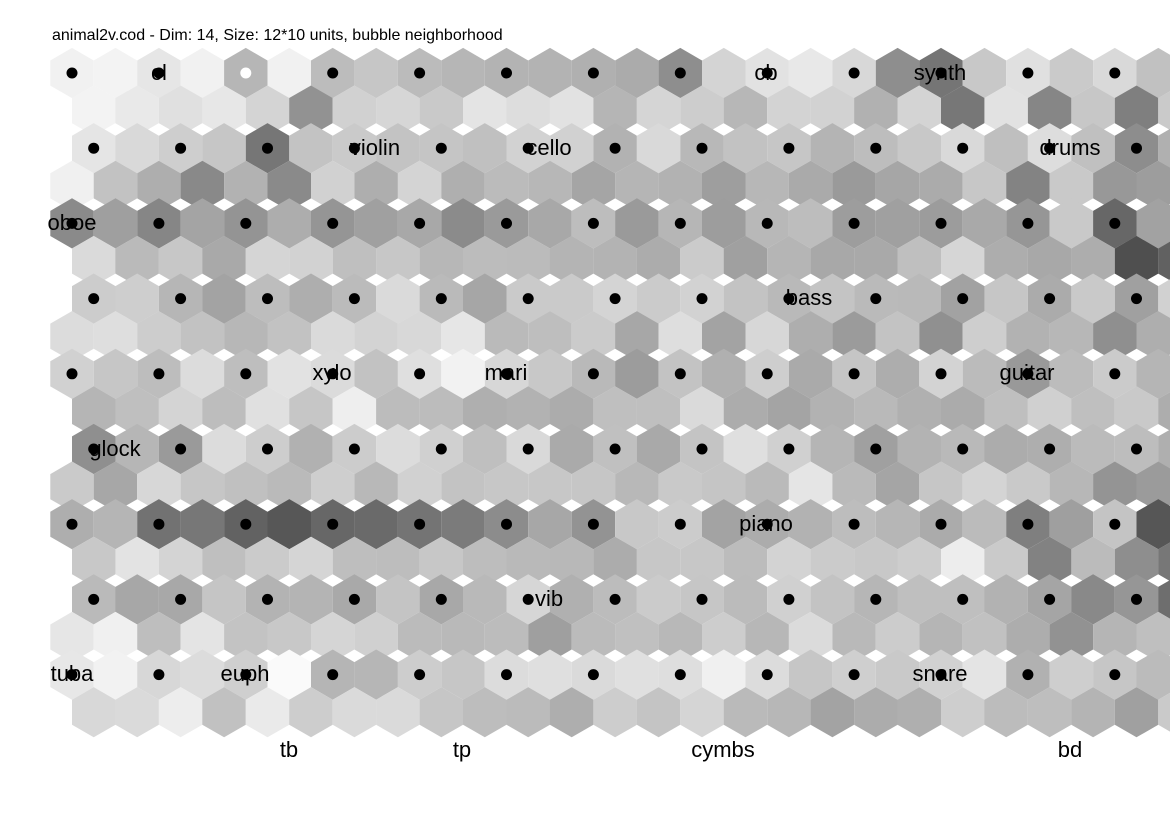 This screenshot has height=826, width=1170. I want to click on unit-label: cl, so click(159, 72).